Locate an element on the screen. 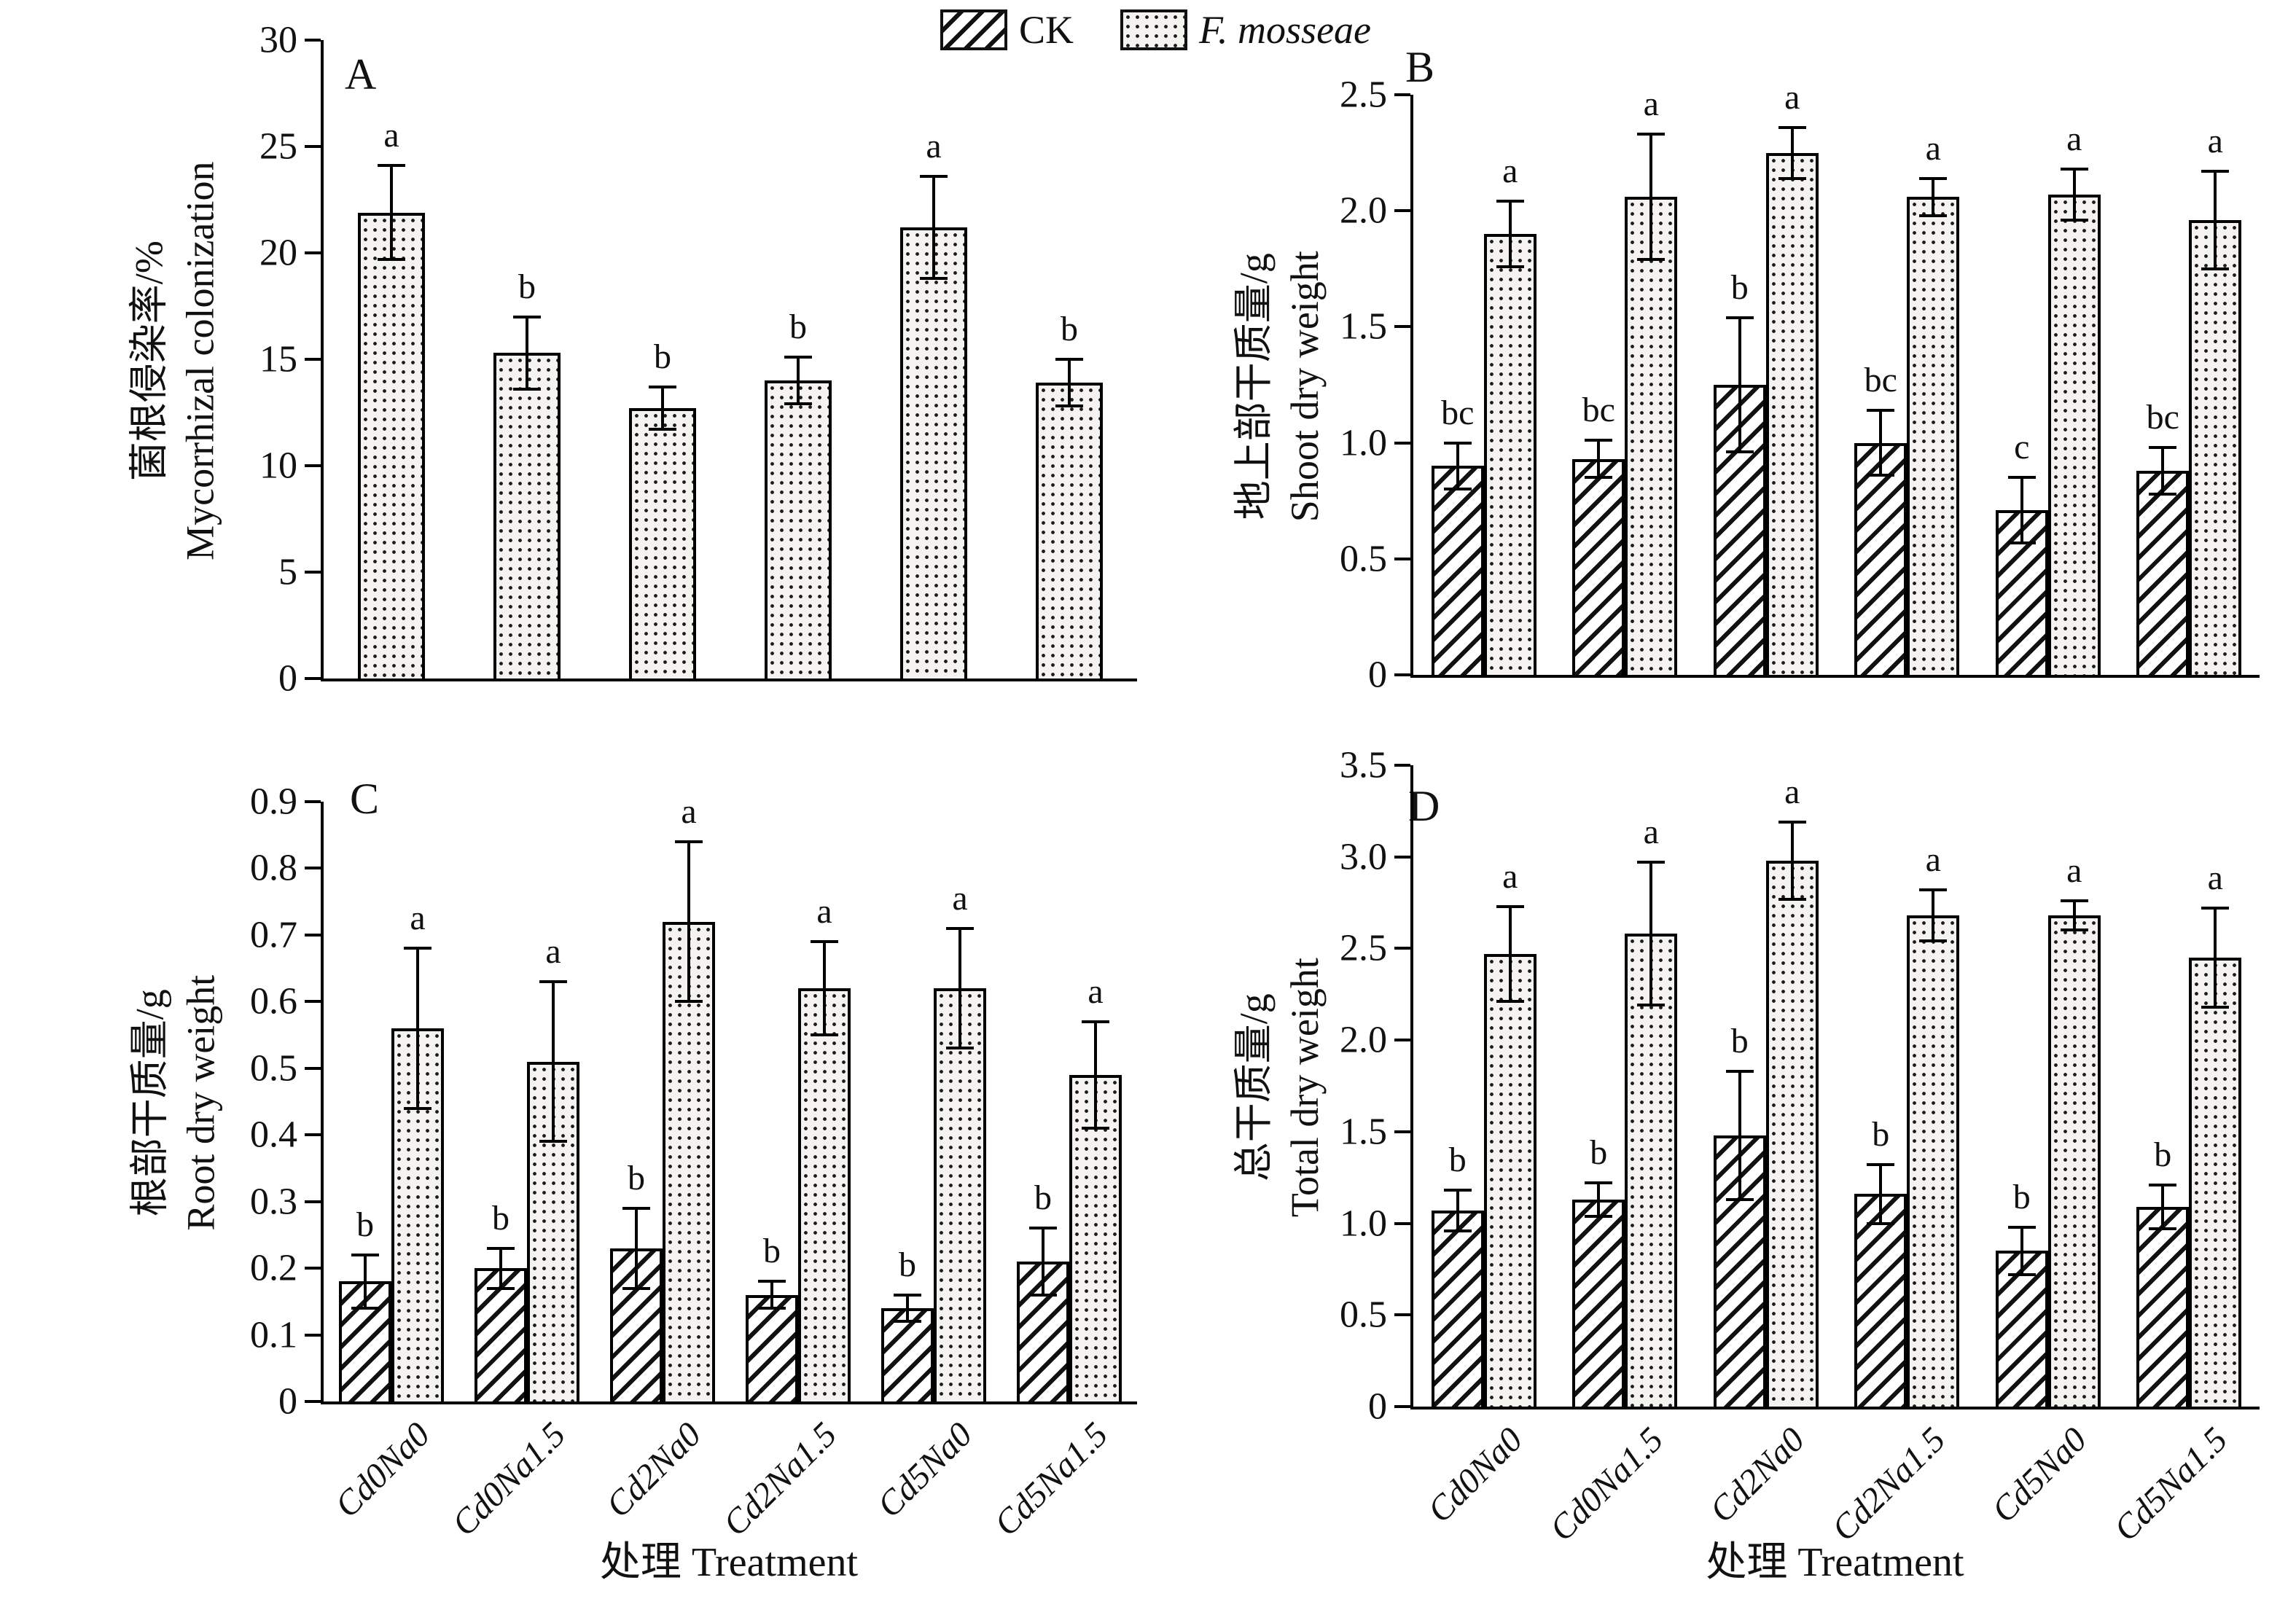 Image resolution: width=2296 pixels, height=1607 pixels. x-tick-label: Cd5Na0 is located at coordinates (925, 1470).